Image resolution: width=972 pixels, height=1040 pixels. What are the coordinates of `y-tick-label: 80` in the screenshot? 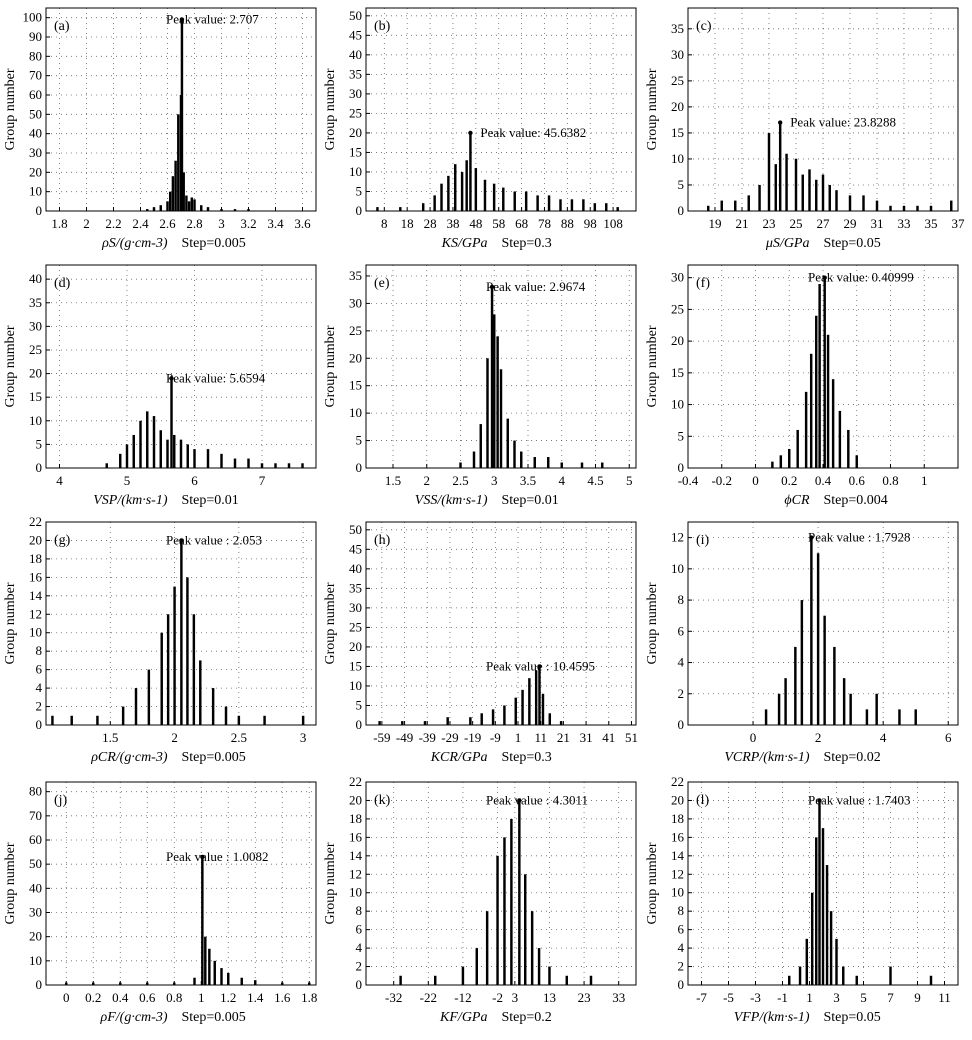 It's located at (35, 791).